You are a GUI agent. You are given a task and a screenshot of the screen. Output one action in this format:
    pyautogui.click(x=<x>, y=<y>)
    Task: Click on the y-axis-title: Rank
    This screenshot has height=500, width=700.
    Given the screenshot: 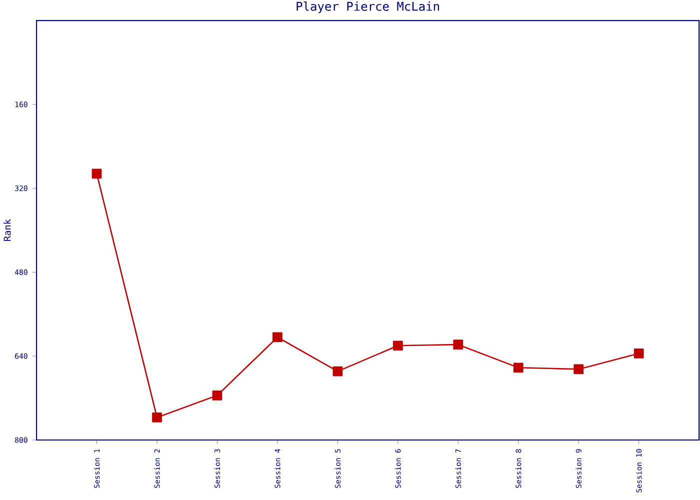 What is the action you would take?
    pyautogui.click(x=7, y=230)
    